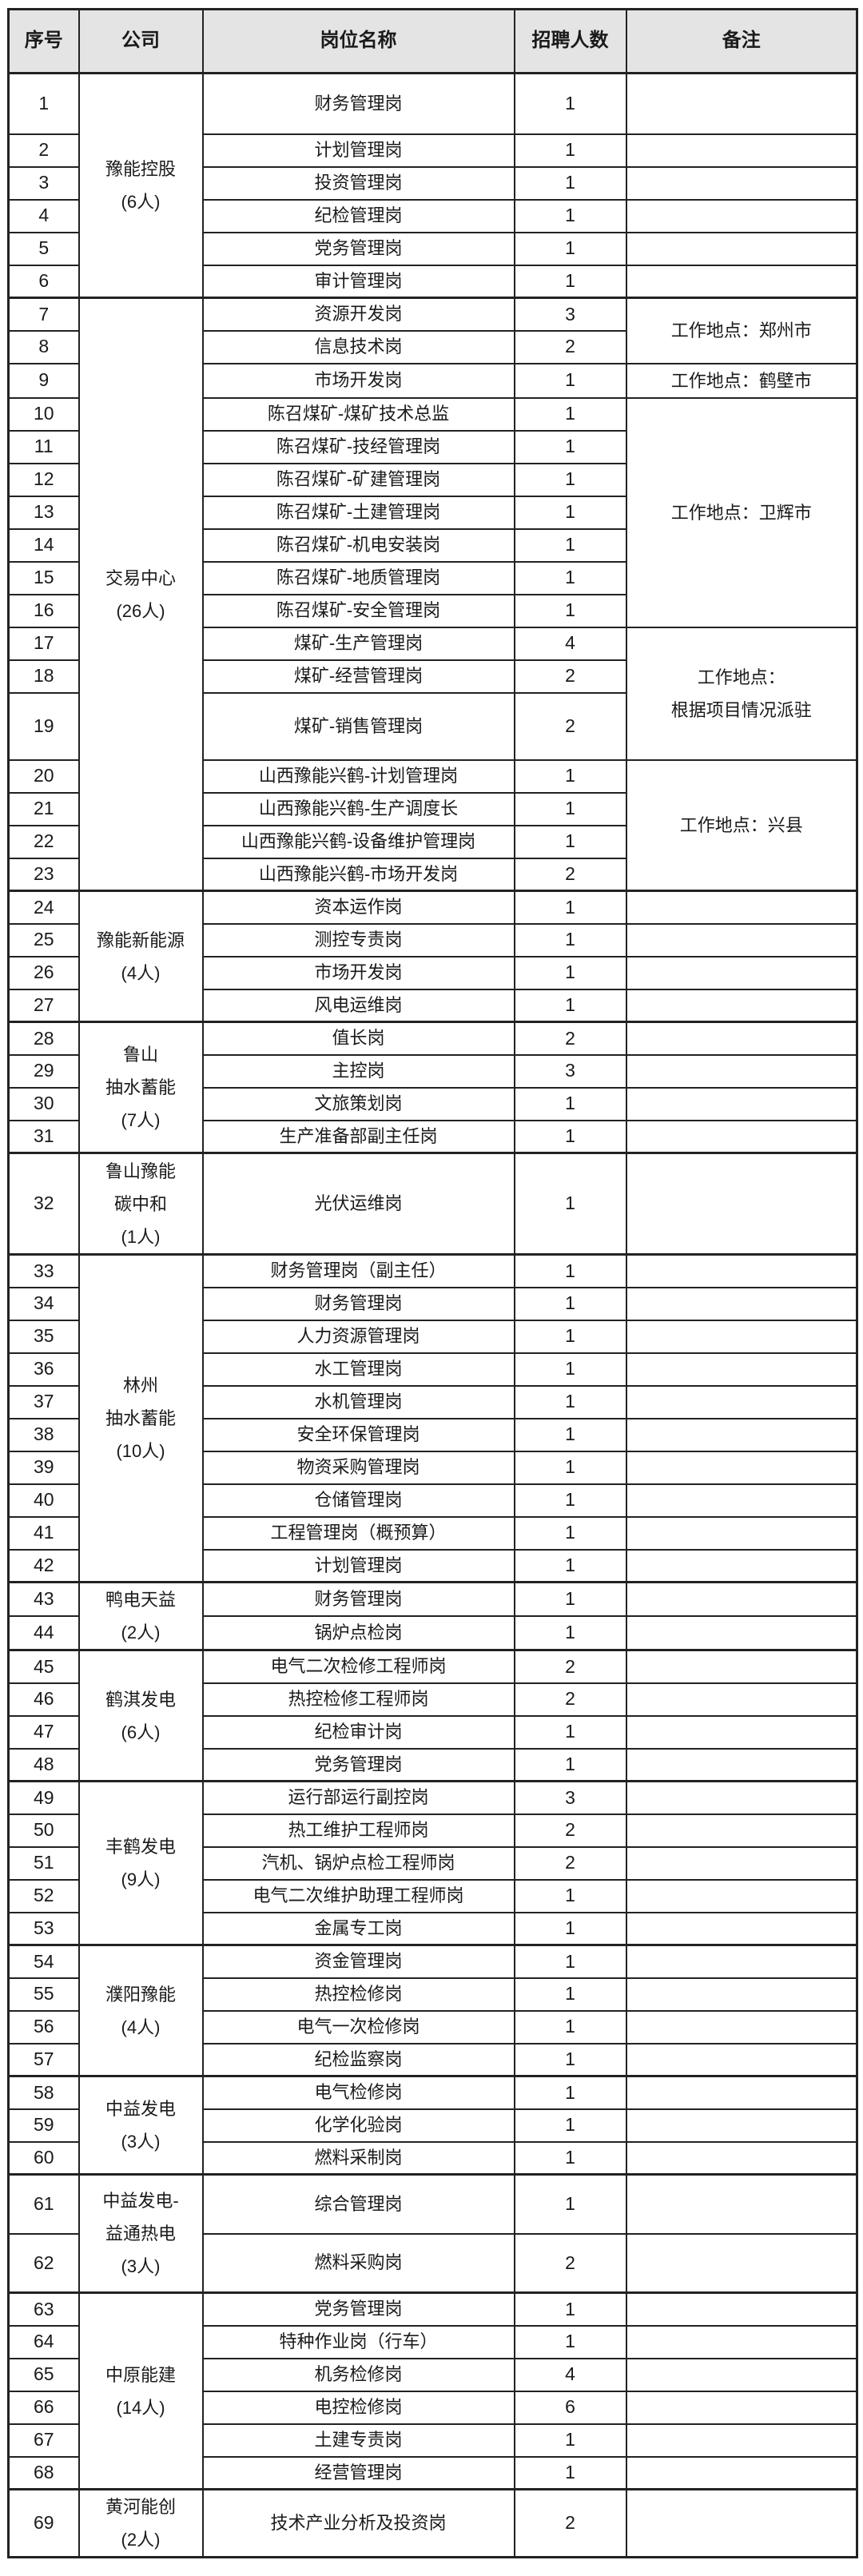  Describe the element at coordinates (43, 512) in the screenshot. I see `row-number-cell: 13` at that location.